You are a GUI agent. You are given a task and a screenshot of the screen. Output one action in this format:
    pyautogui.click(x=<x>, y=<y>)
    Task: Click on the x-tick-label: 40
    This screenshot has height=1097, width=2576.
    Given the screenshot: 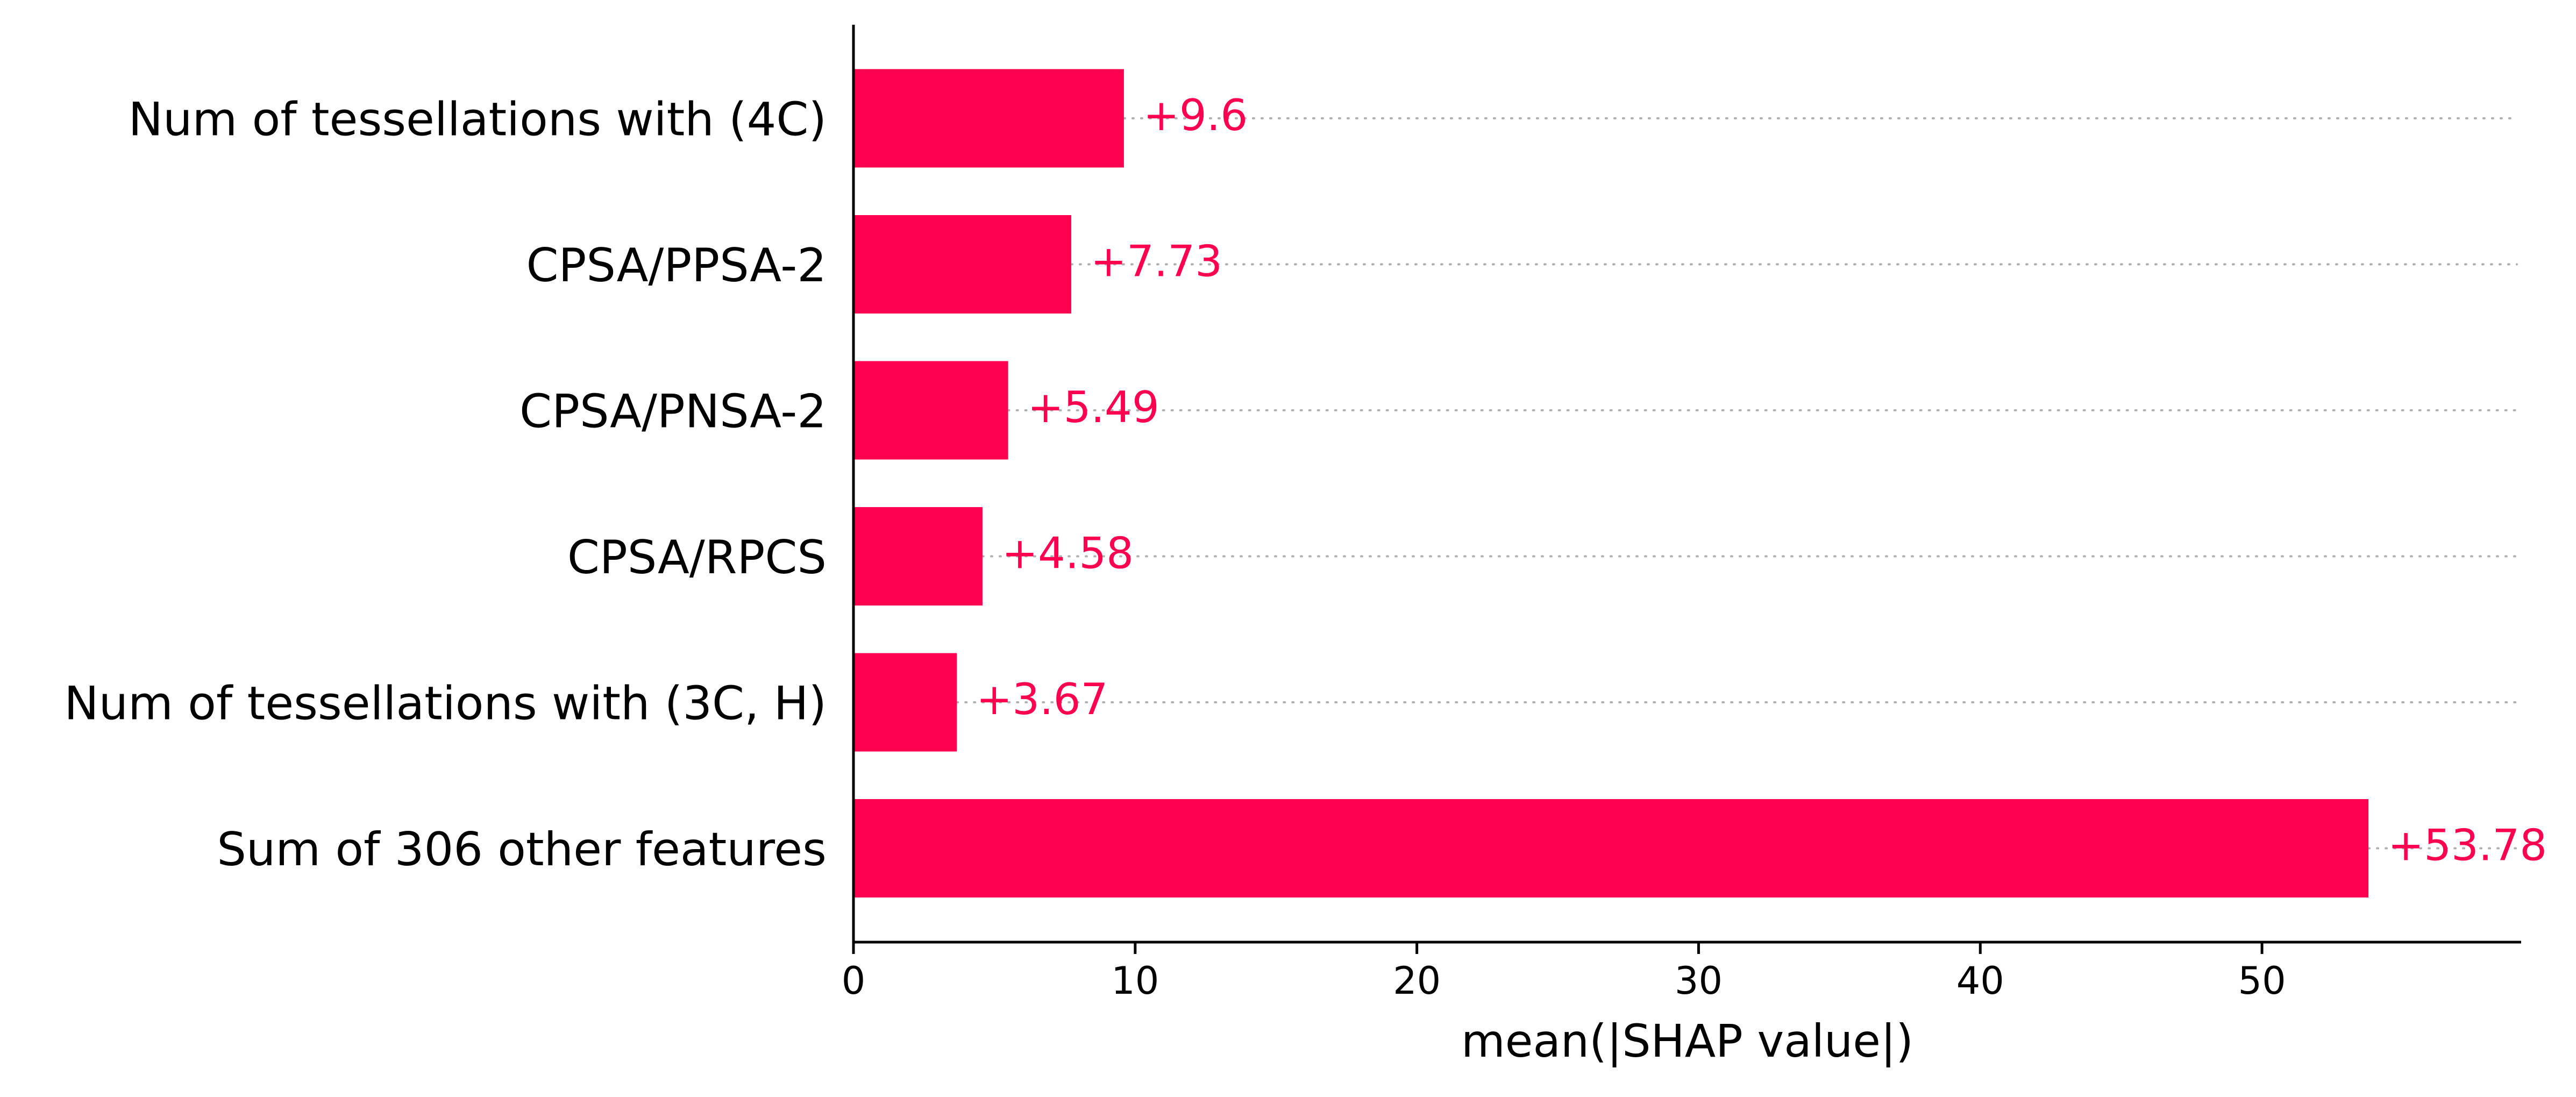 What is the action you would take?
    pyautogui.click(x=1980, y=981)
    